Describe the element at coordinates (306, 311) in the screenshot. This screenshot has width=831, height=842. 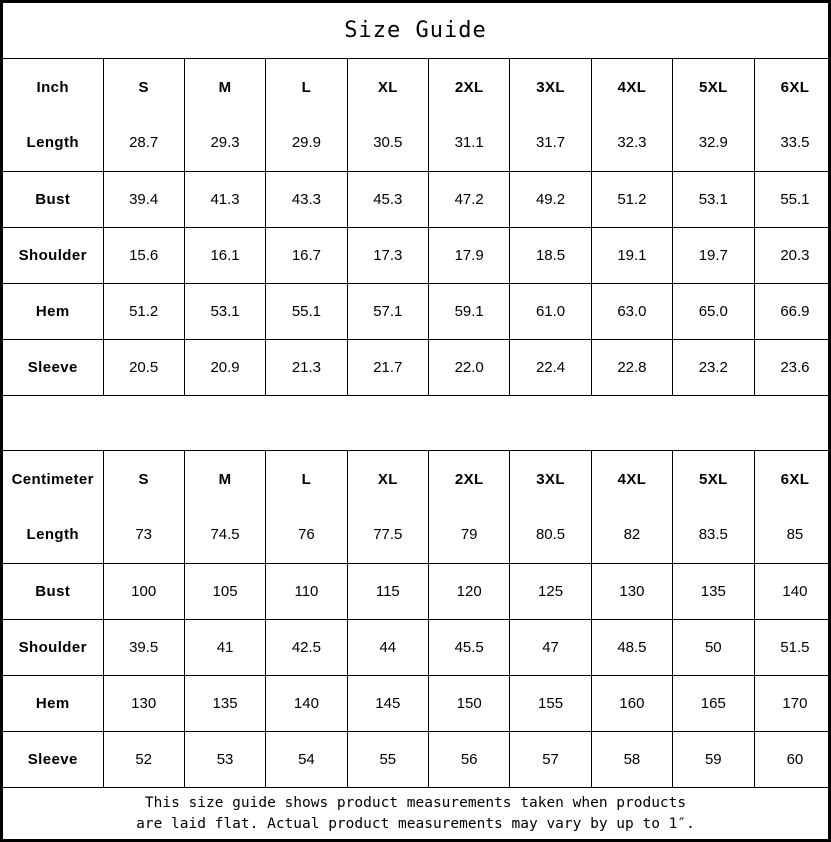
I see `inch-hem-l: 55.1` at that location.